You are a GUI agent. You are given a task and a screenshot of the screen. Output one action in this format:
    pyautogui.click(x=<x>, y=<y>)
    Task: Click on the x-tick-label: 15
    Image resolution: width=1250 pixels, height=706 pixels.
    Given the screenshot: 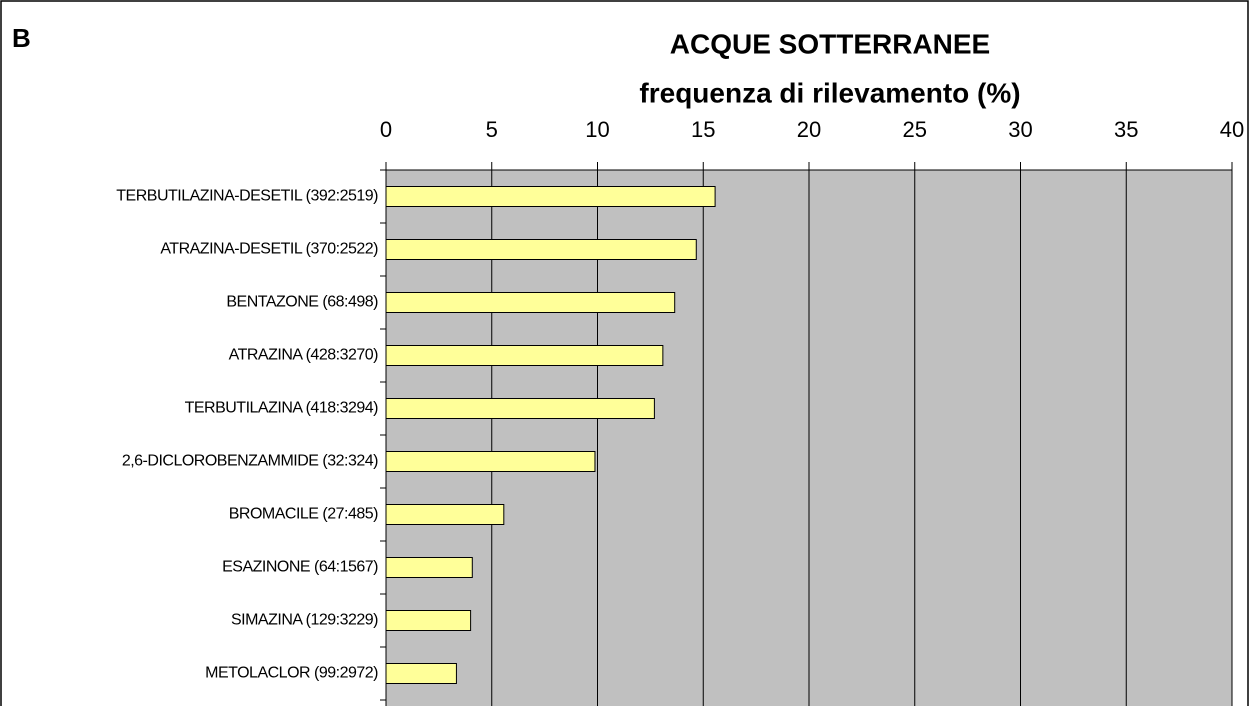 What is the action you would take?
    pyautogui.click(x=703, y=129)
    